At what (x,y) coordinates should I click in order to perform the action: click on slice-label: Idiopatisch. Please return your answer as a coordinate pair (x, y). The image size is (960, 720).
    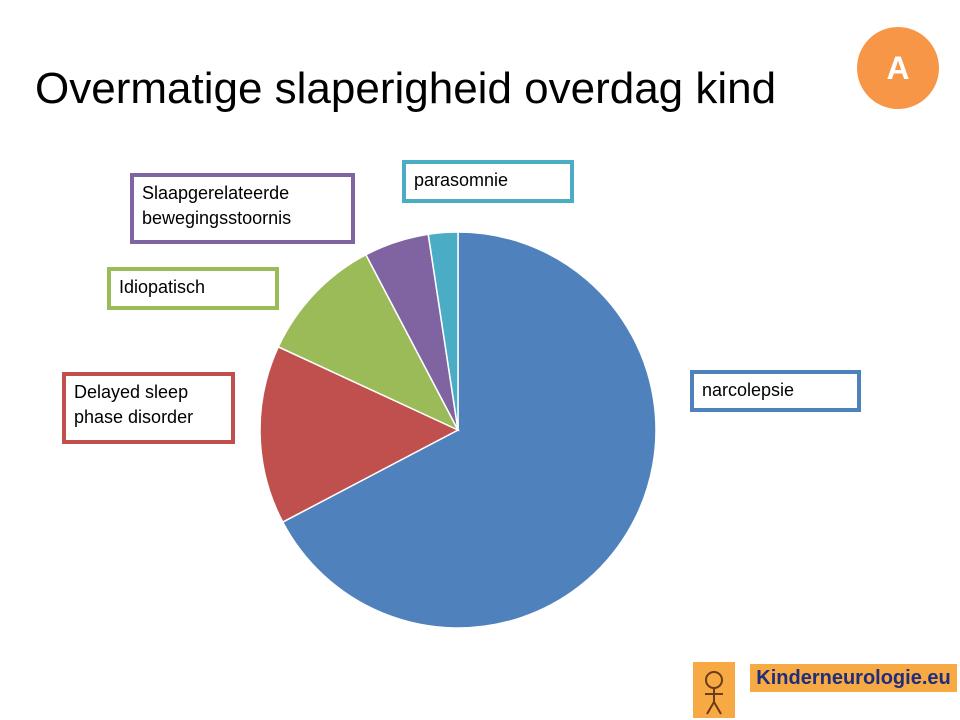
    Looking at the image, I should click on (193, 288).